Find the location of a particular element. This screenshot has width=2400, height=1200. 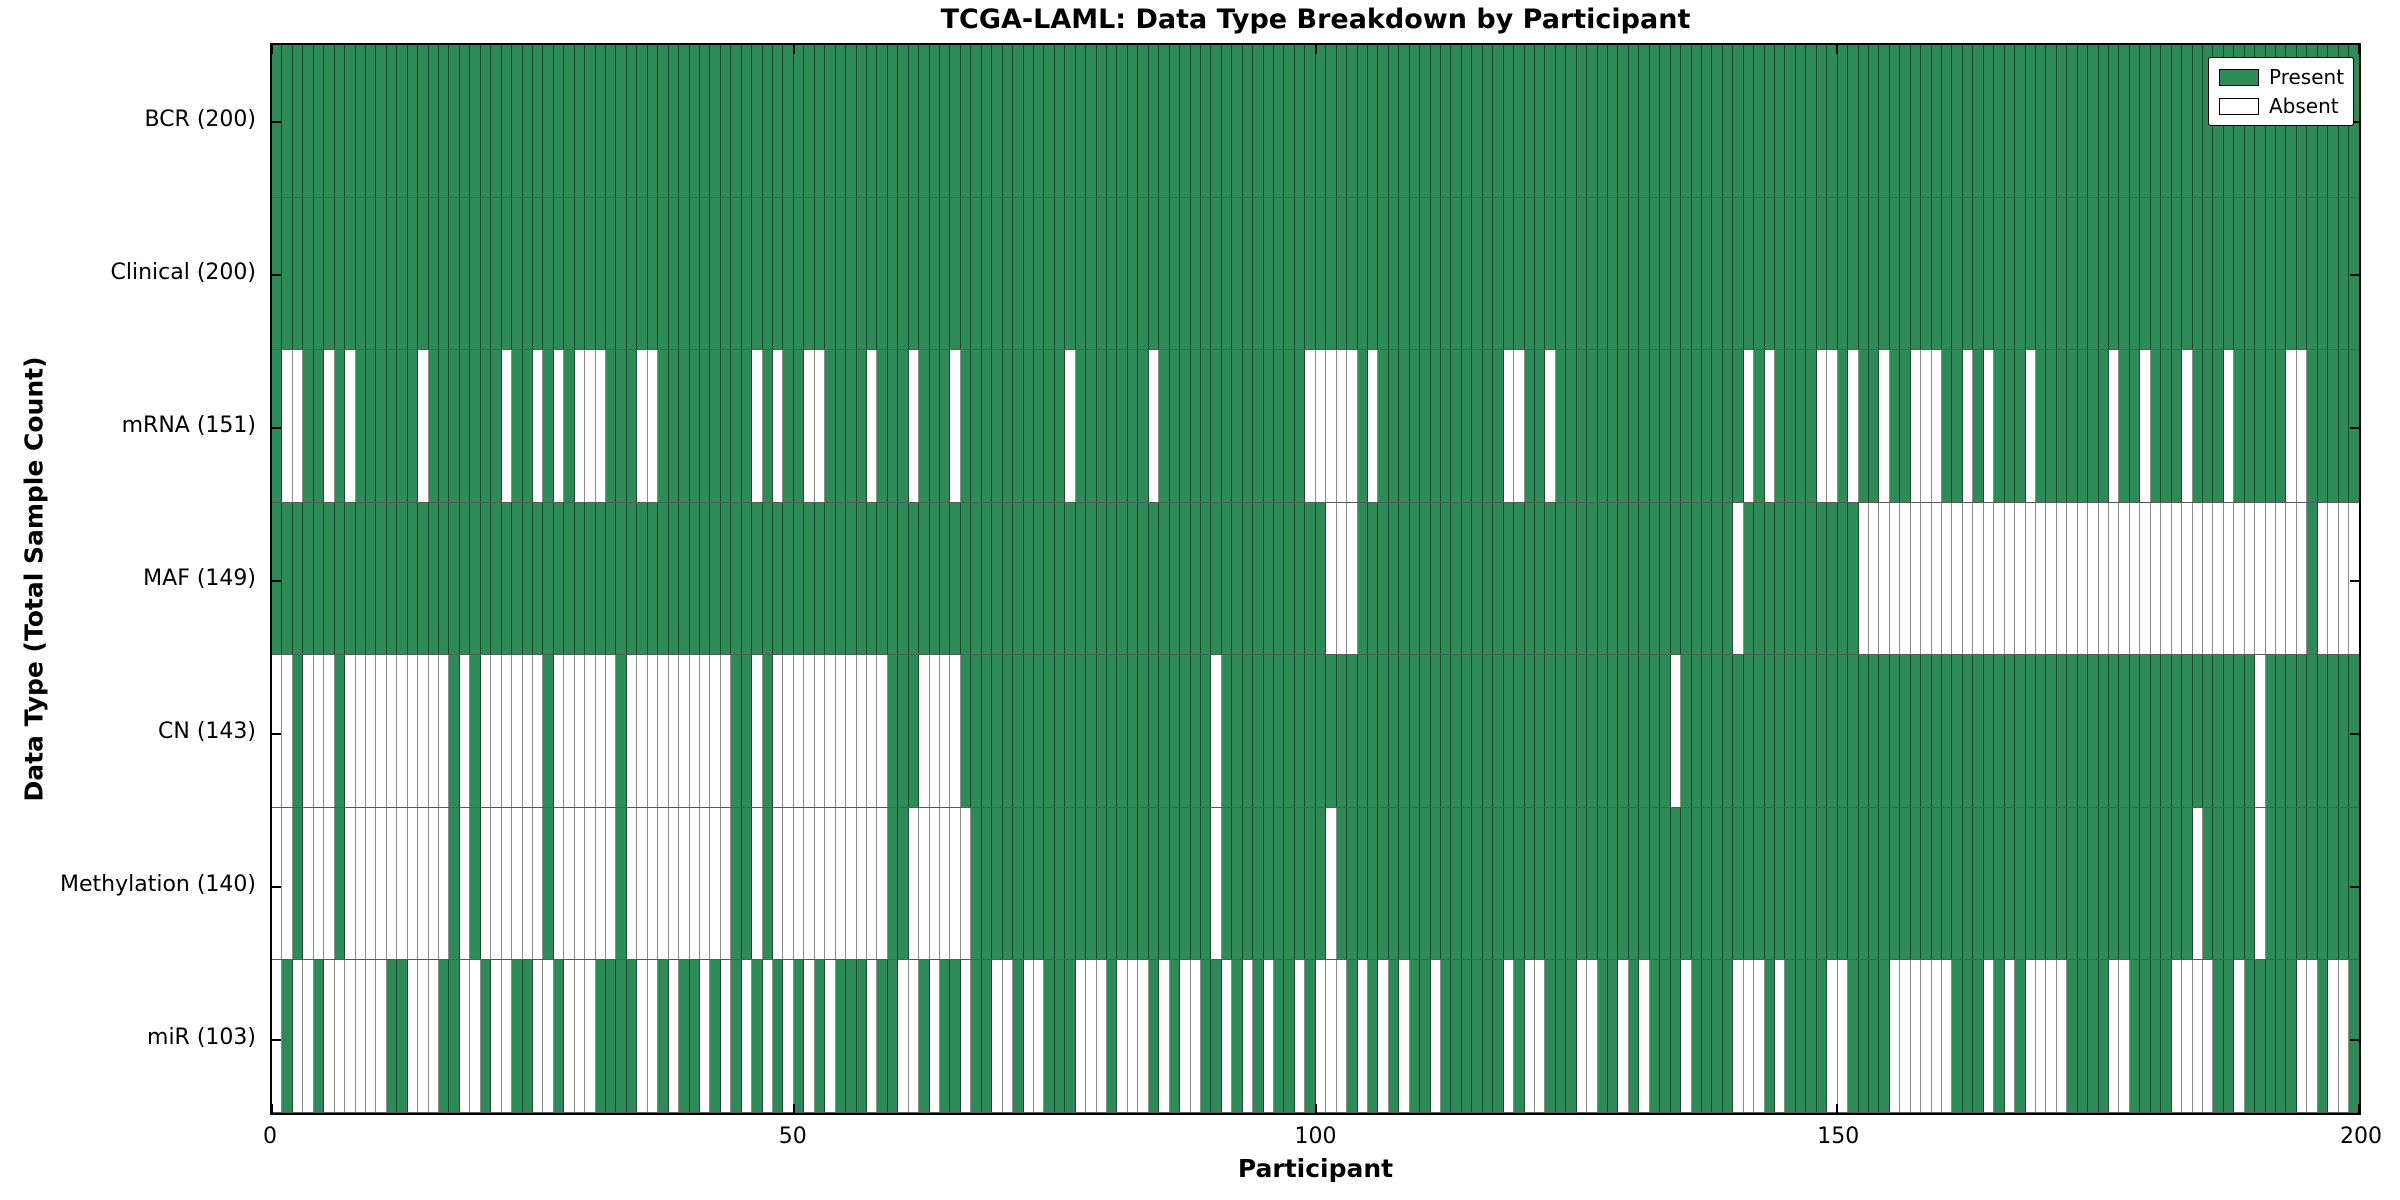

cell-cn-p1-absent is located at coordinates (287, 731).